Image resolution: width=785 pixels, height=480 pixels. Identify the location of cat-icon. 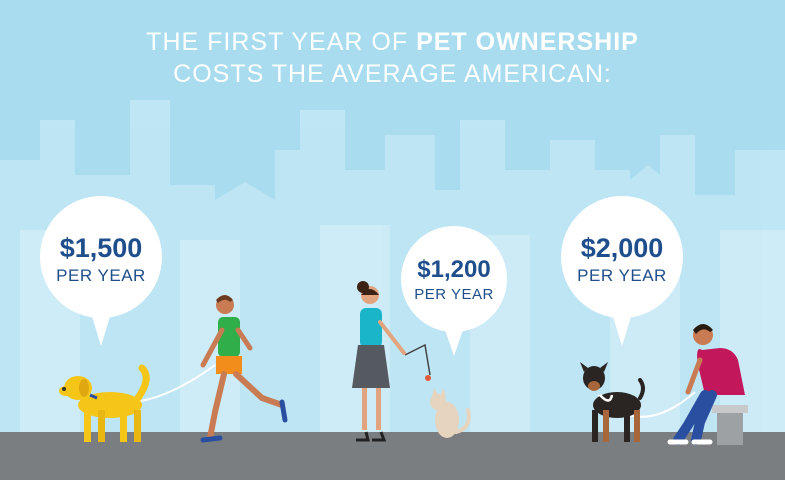
(448, 406).